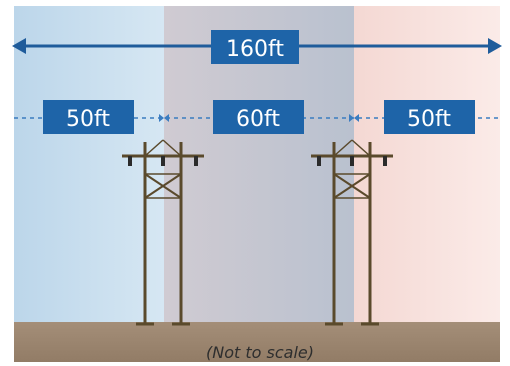  I want to click on left-width-label: 50ft, so click(88, 117).